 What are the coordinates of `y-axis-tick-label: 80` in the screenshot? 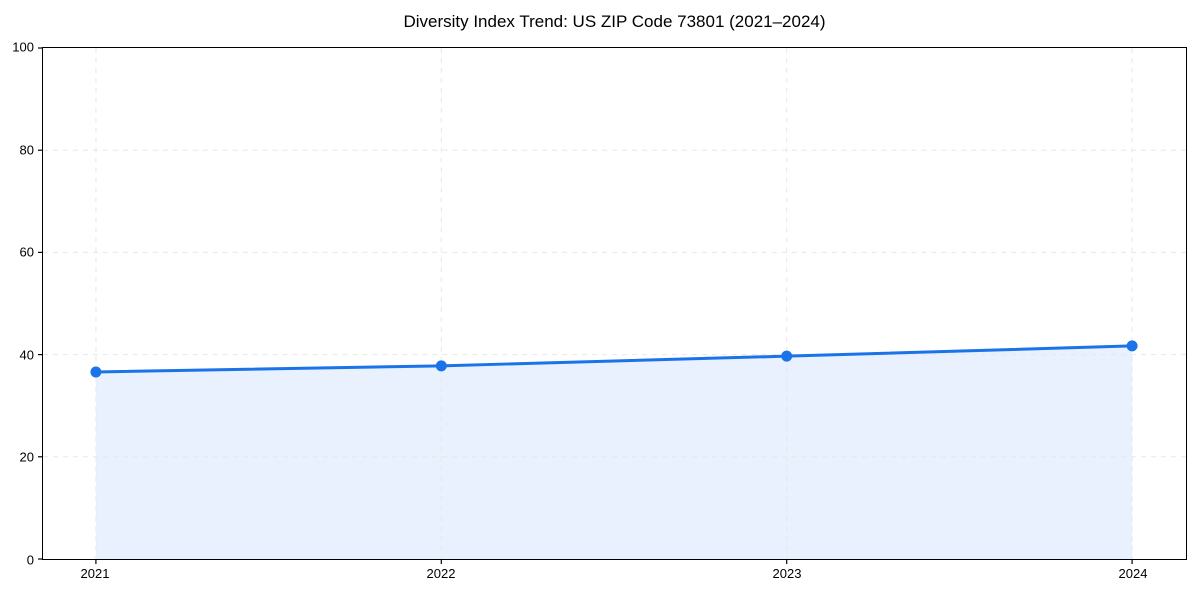 It's located at (26, 150).